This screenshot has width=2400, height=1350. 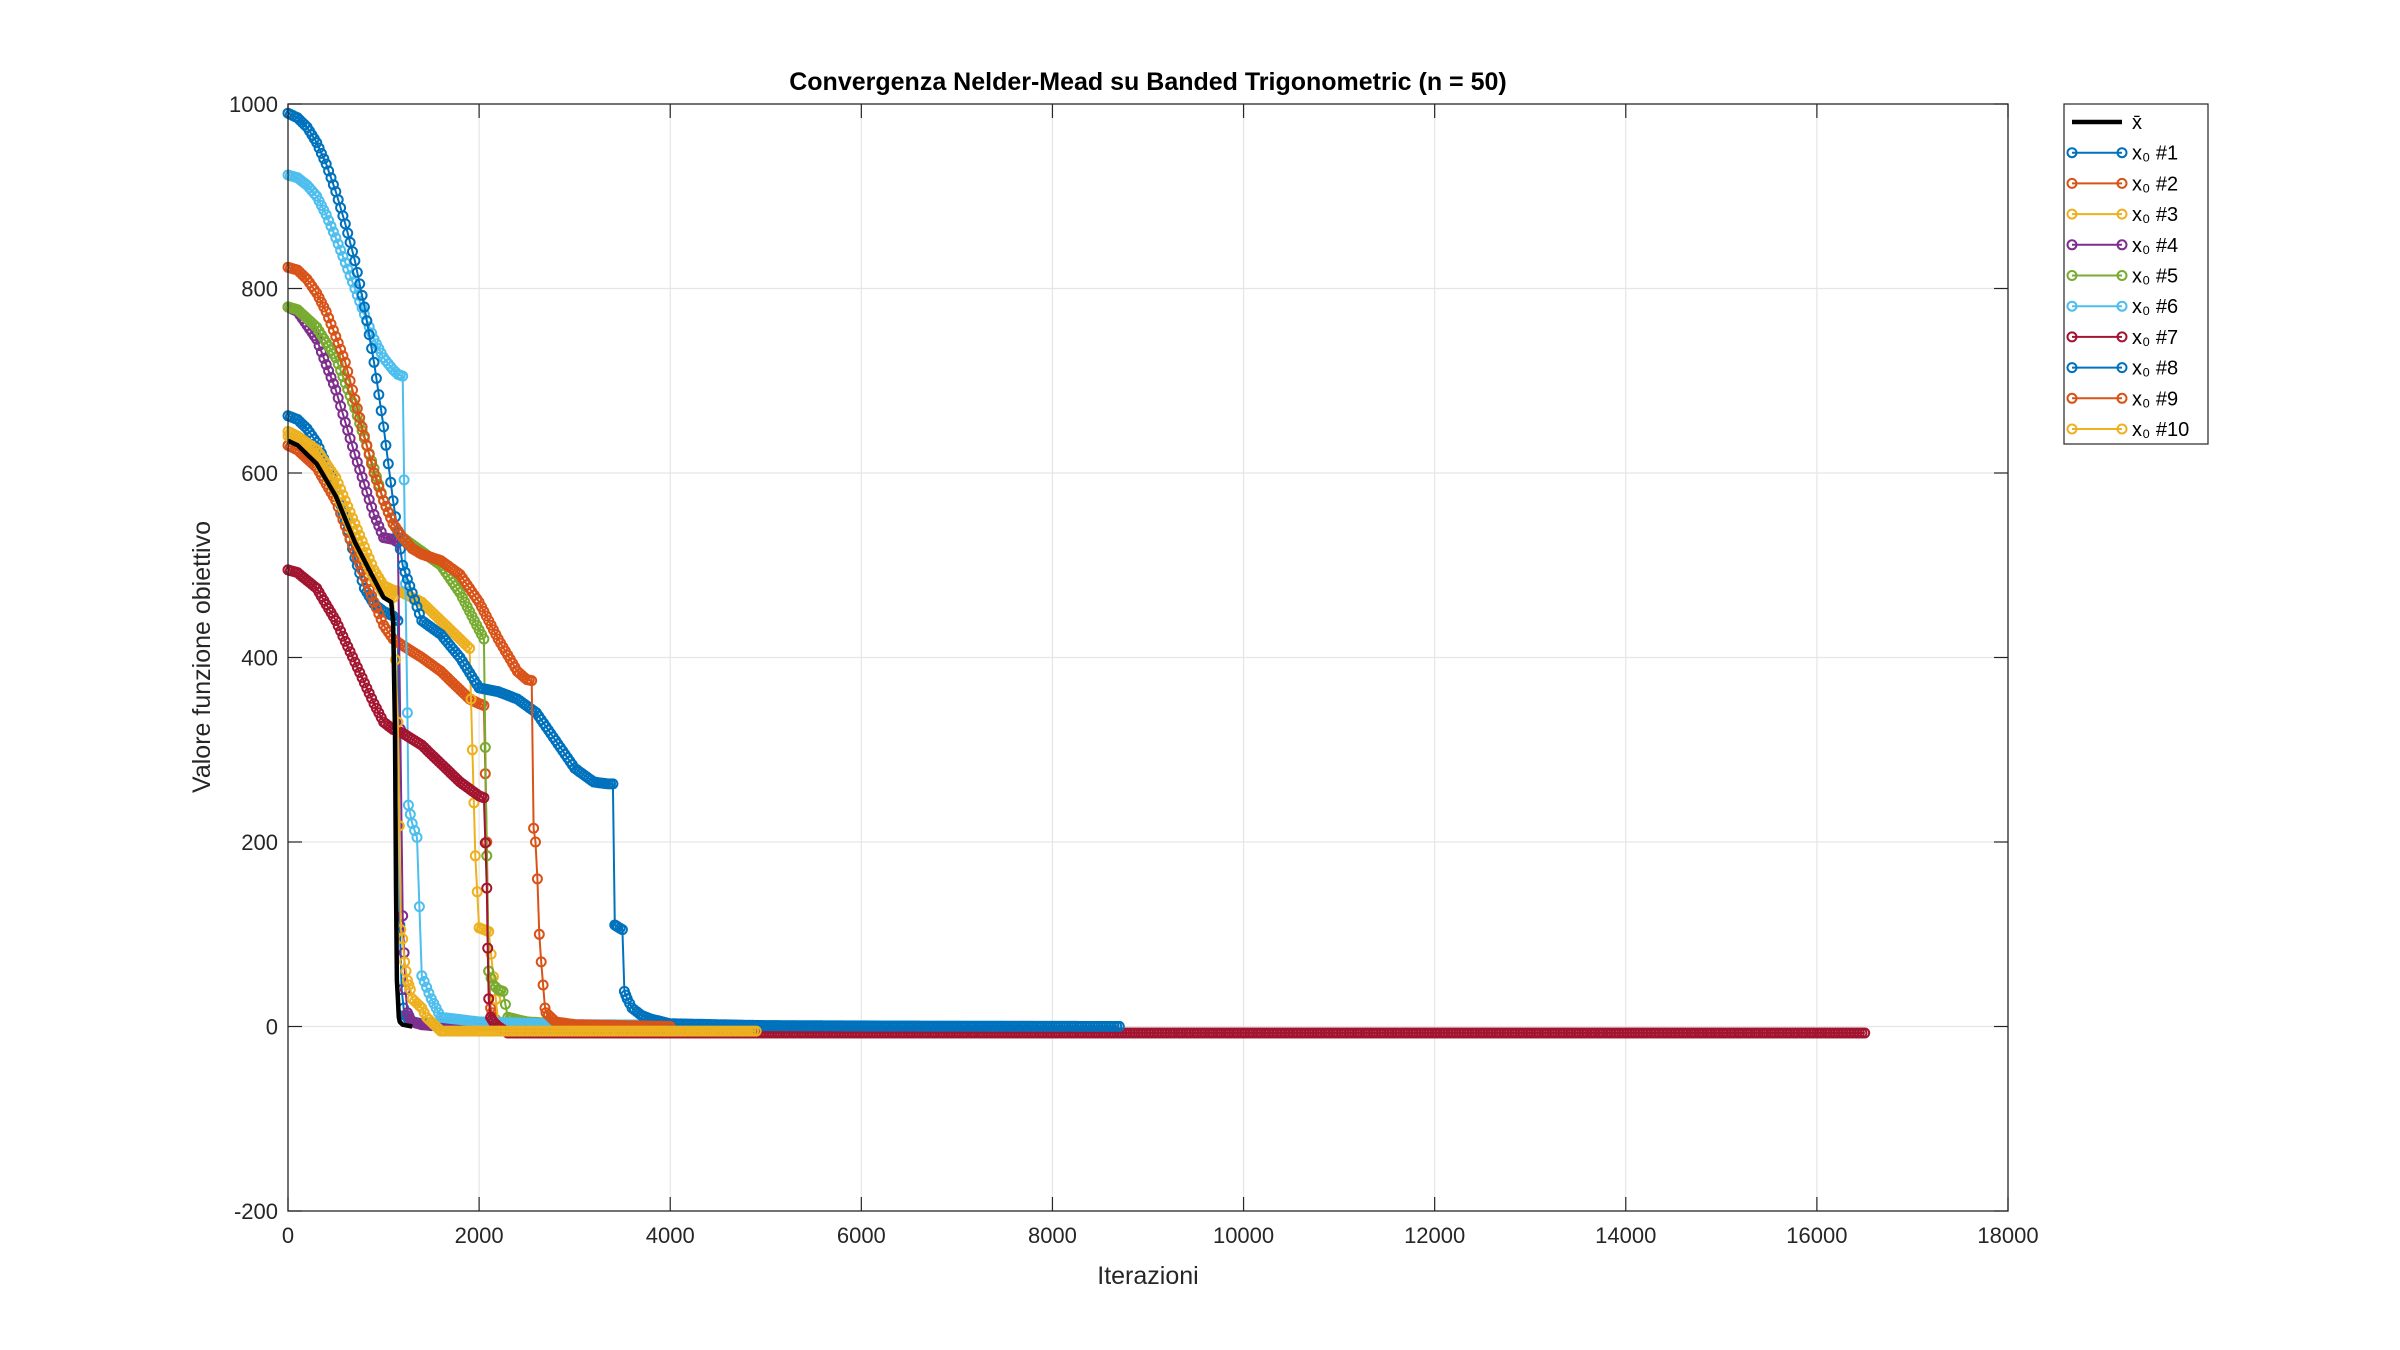 What do you see at coordinates (670, 1235) in the screenshot?
I see `x-tick-label: 4000` at bounding box center [670, 1235].